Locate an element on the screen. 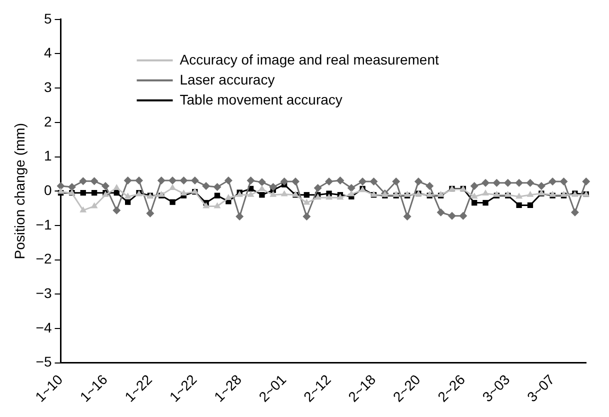 The image size is (609, 417). y-tick-label: 1 is located at coordinates (48, 156).